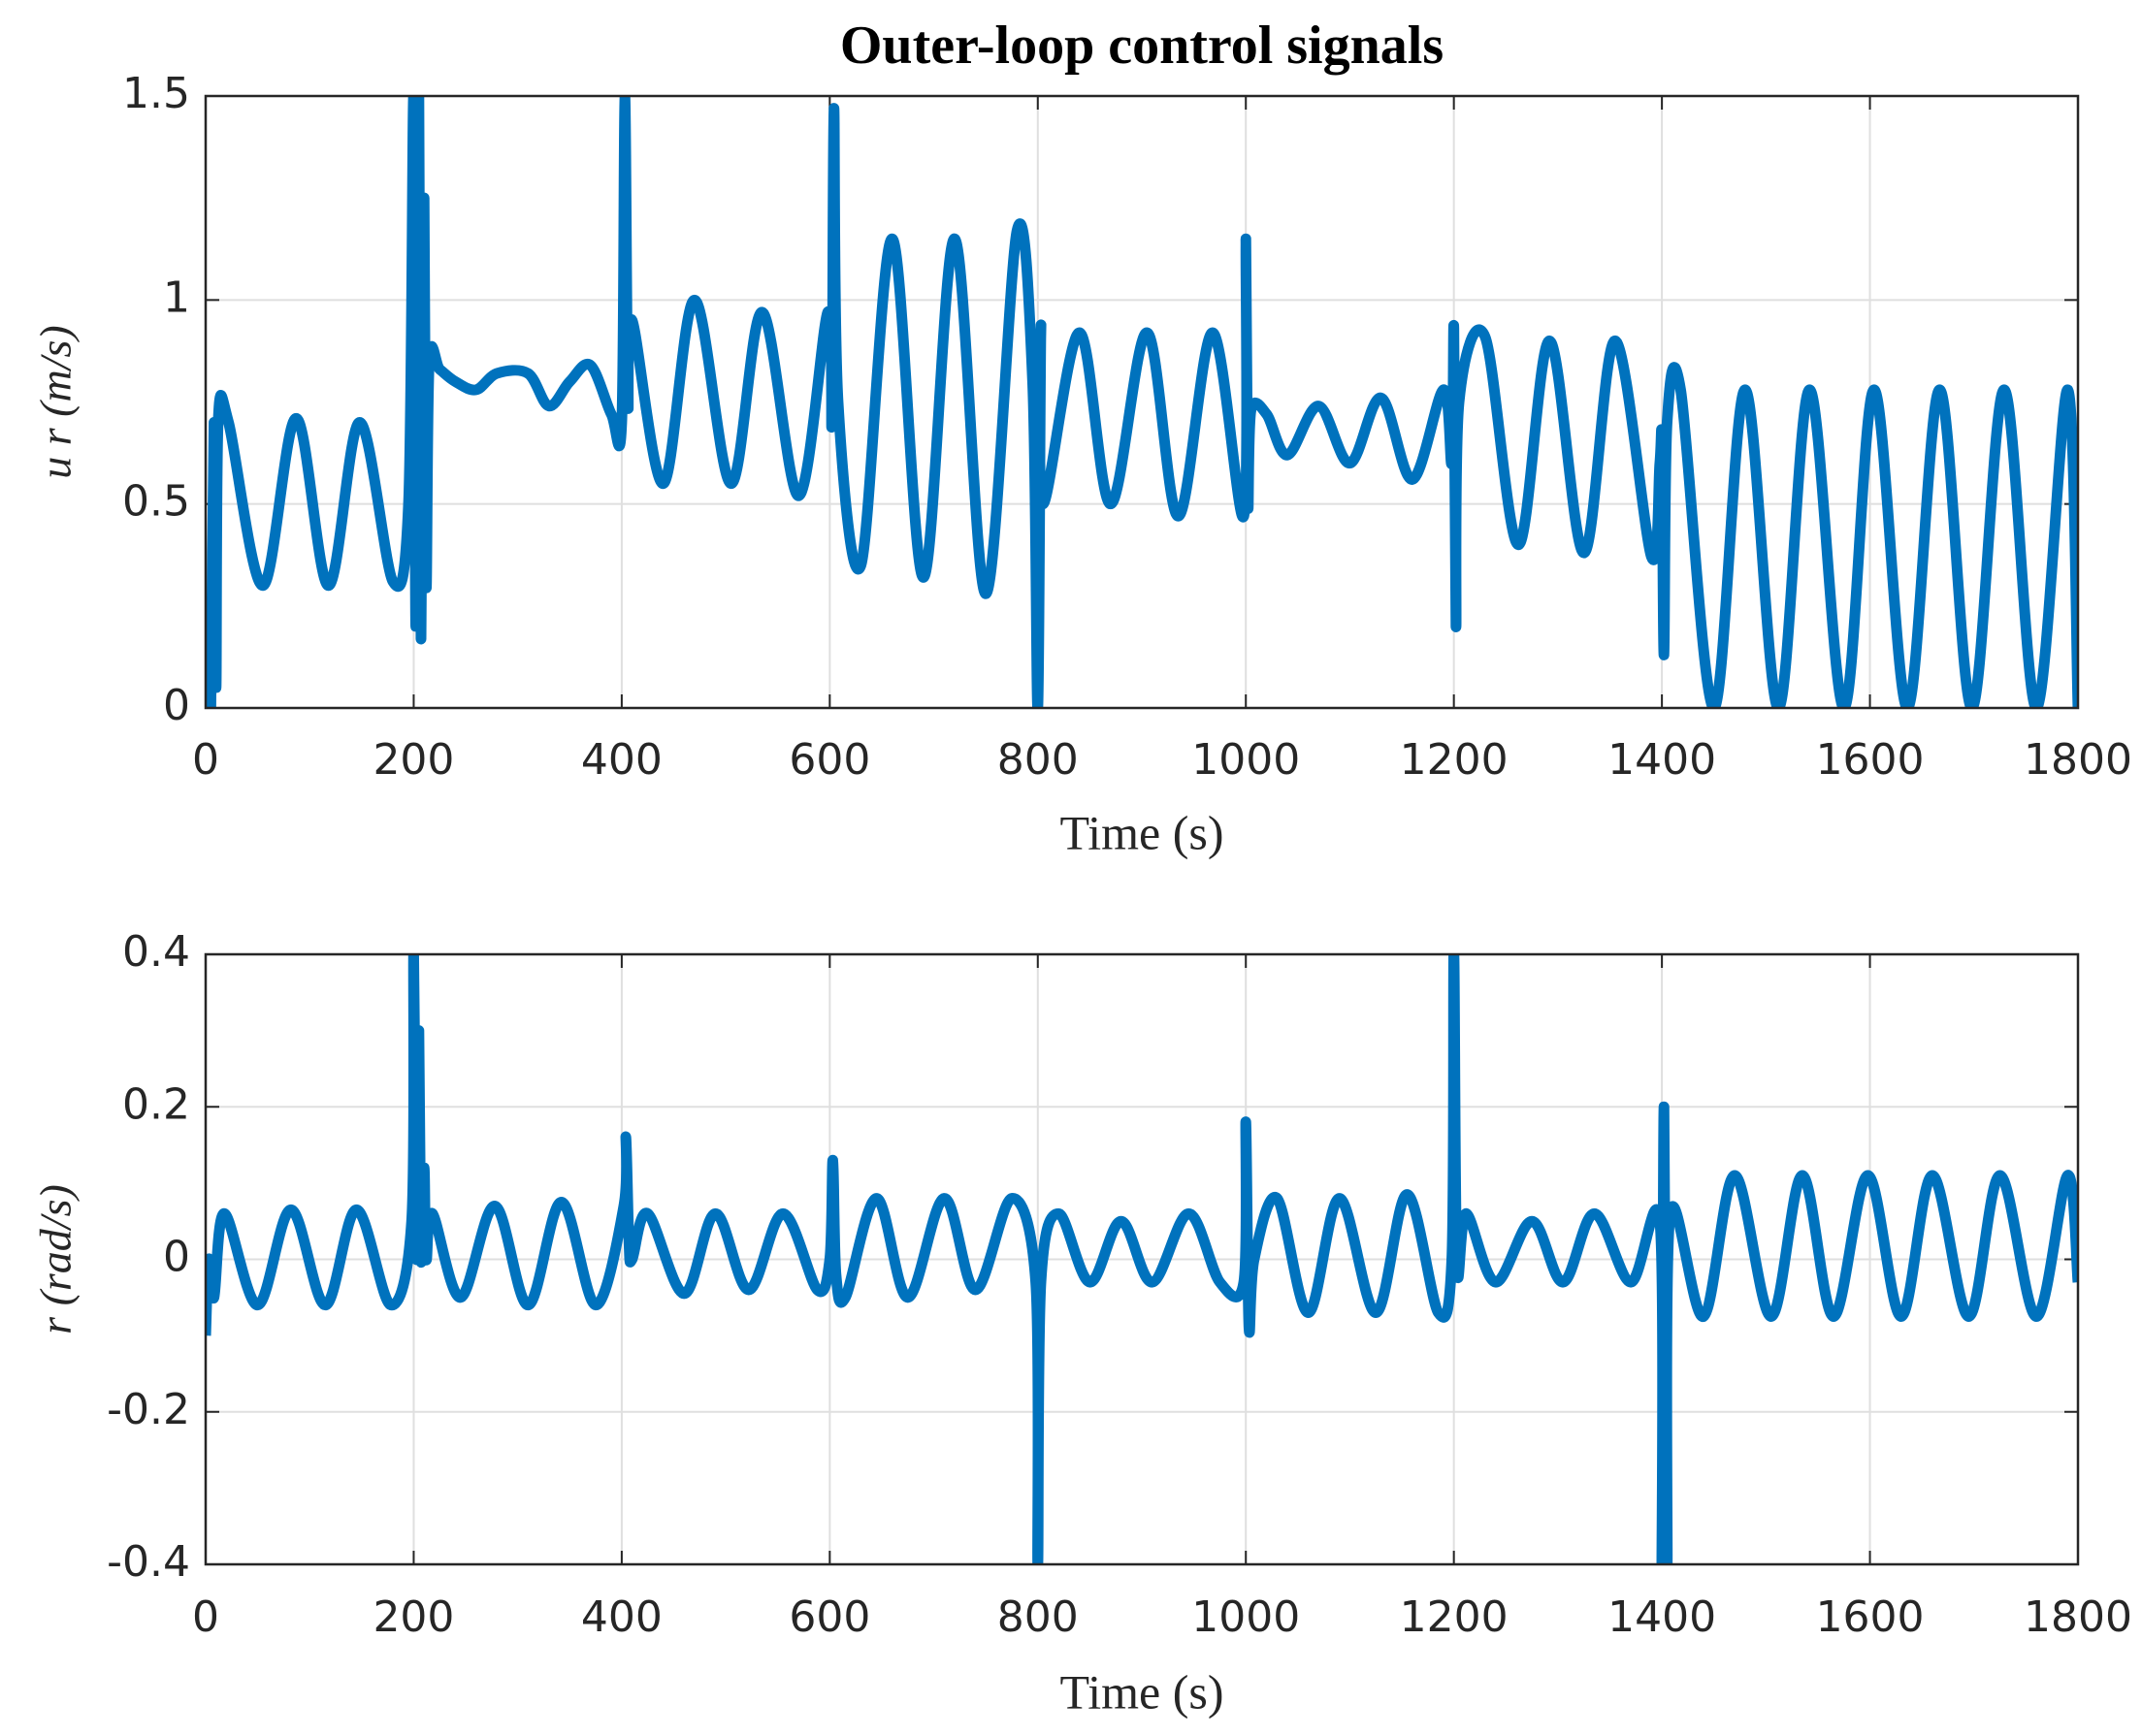 The width and height of the screenshot is (2142, 1736). Describe the element at coordinates (56, 1259) in the screenshot. I see `y-axis-label: r (rad/s)` at that location.